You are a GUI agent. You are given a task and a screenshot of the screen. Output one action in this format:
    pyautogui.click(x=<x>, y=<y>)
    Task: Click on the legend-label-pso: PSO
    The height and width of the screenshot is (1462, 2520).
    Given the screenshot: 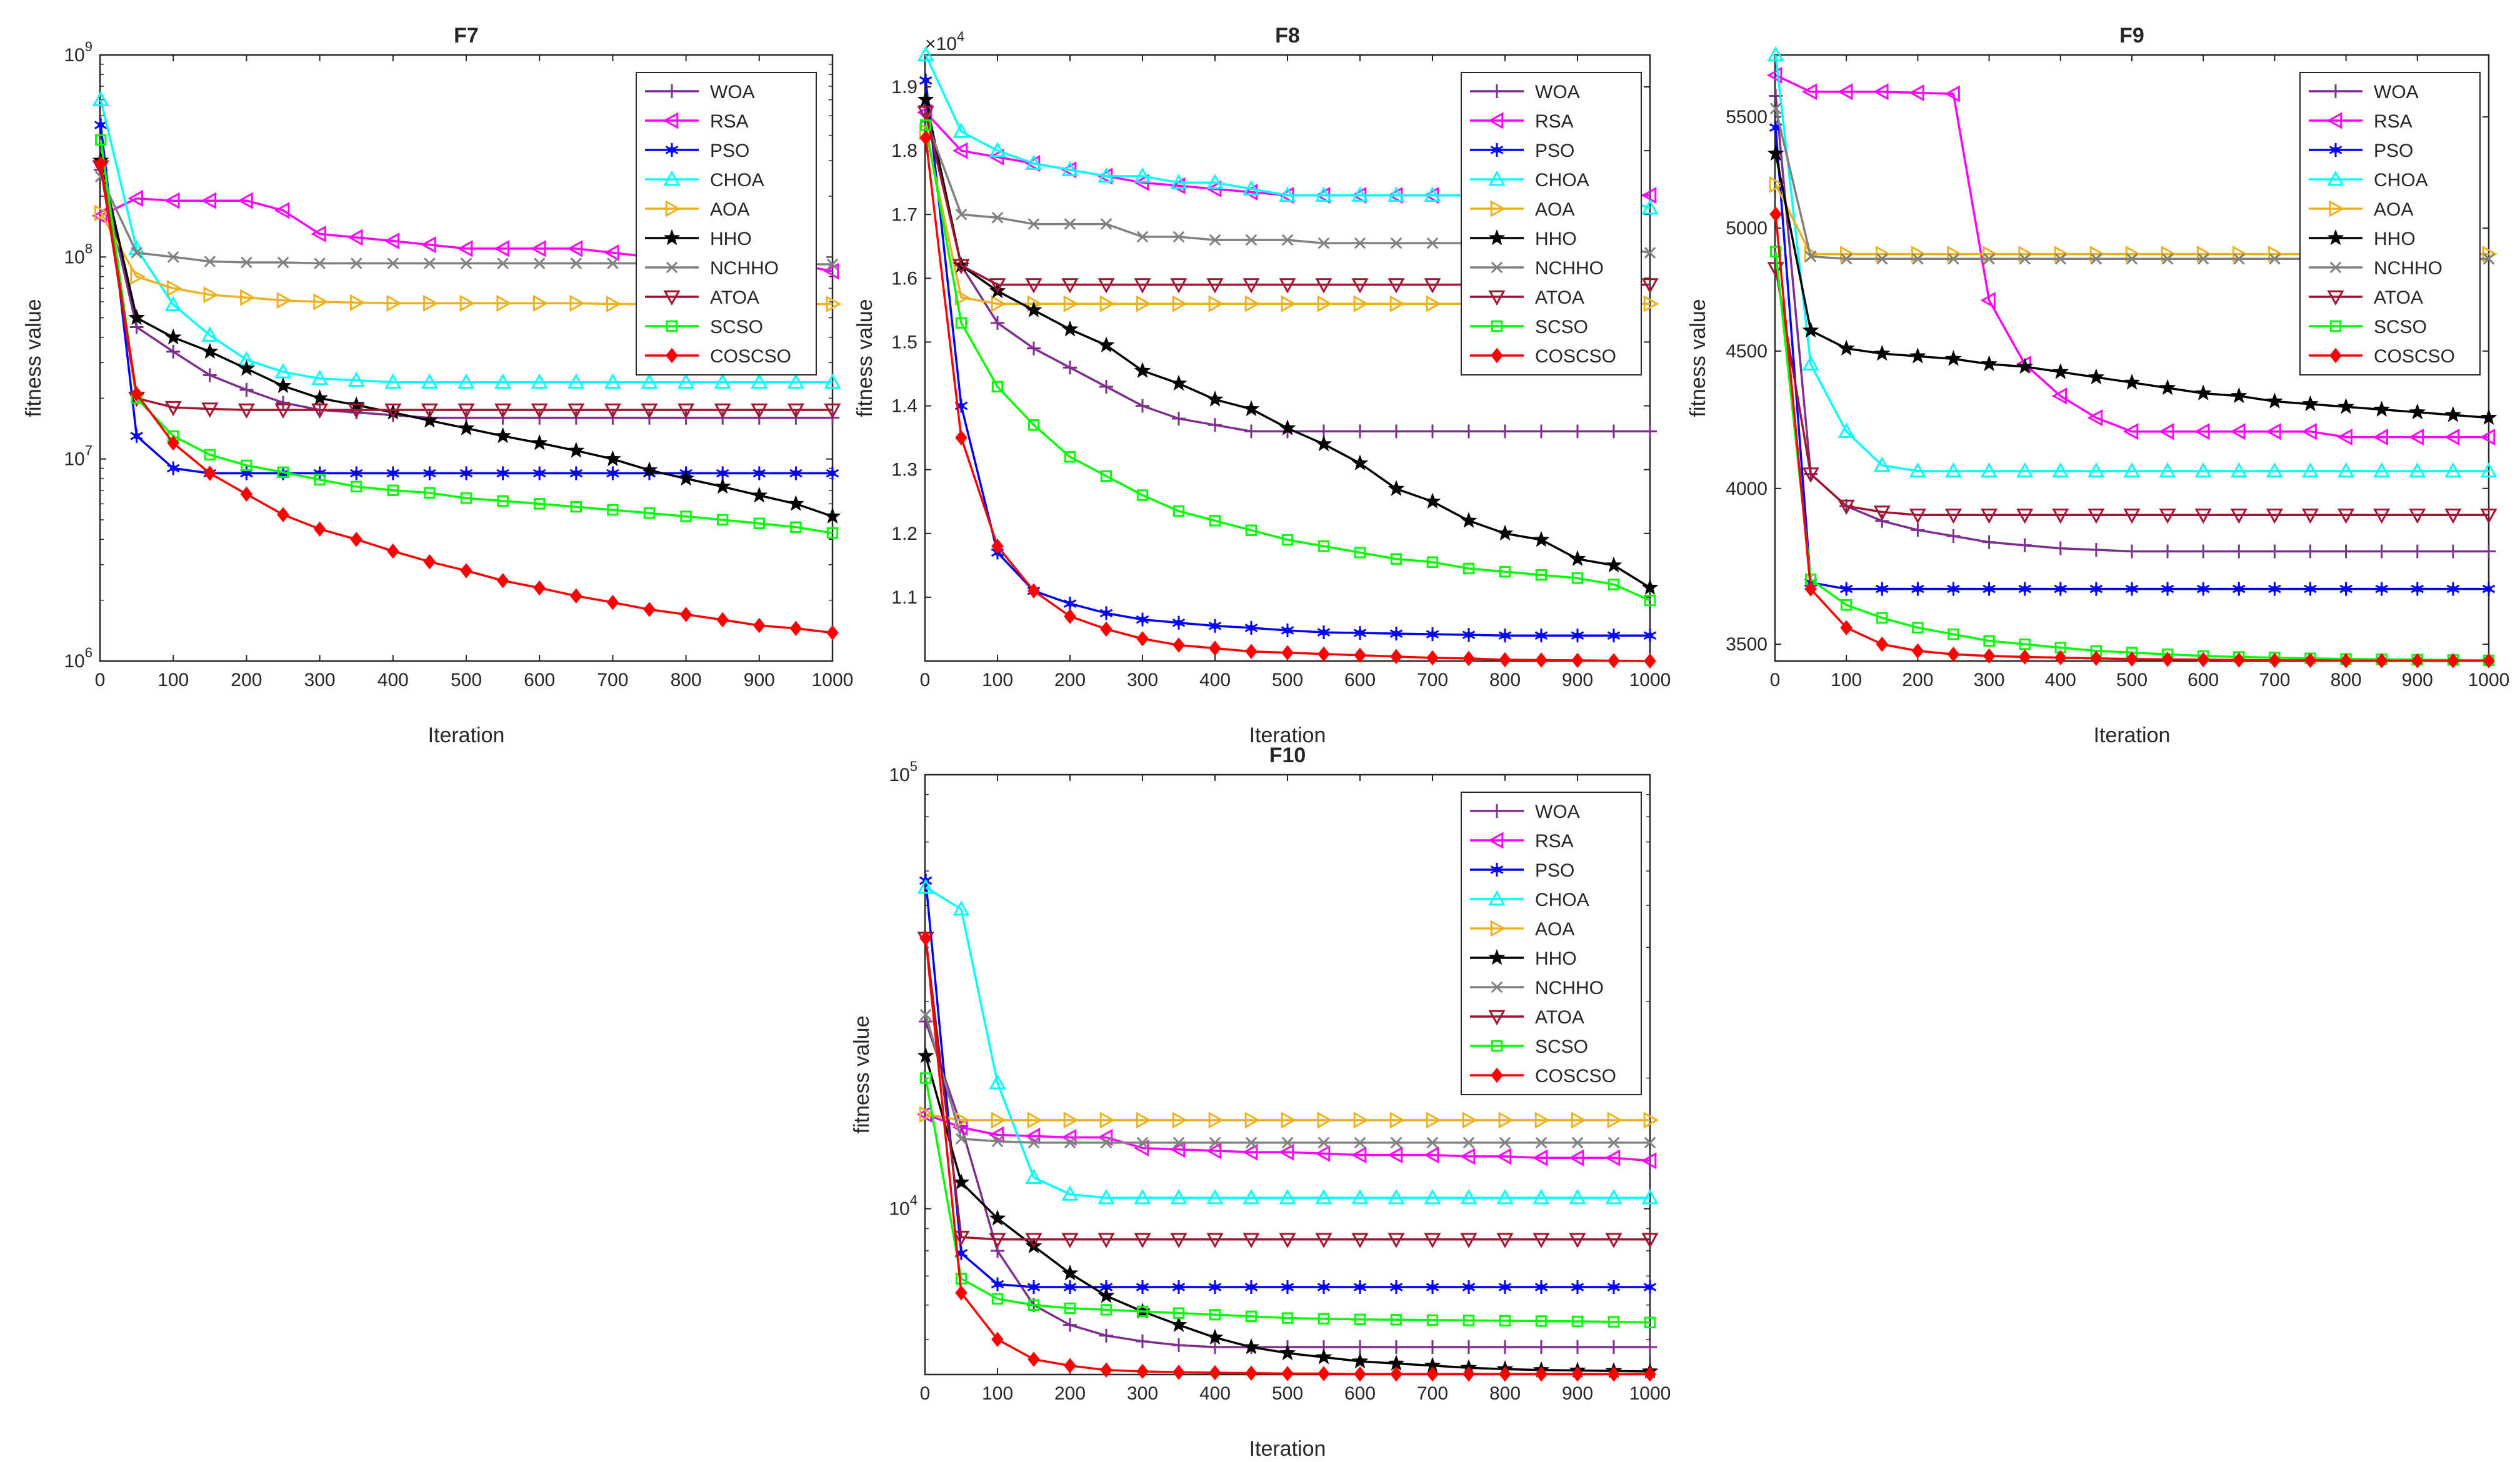 What is the action you would take?
    pyautogui.click(x=1555, y=871)
    